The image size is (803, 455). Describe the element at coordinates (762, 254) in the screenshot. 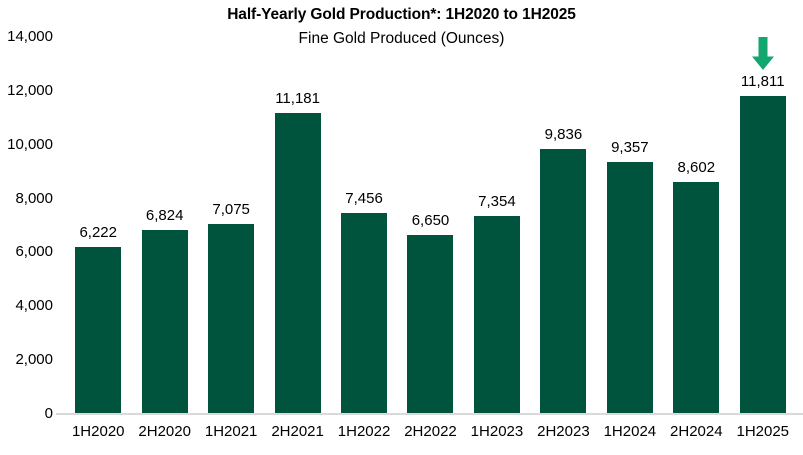

I see `bar-1H2025` at that location.